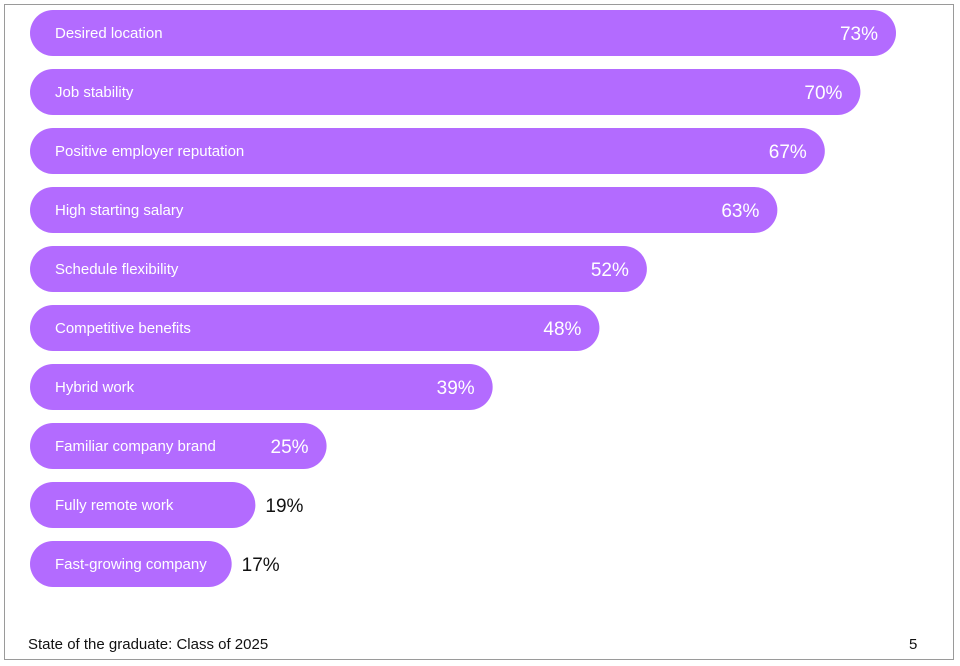 Image resolution: width=960 pixels, height=666 pixels. I want to click on bar-group-schedule-flexibility: Schedule flexibility 52%, so click(338, 269).